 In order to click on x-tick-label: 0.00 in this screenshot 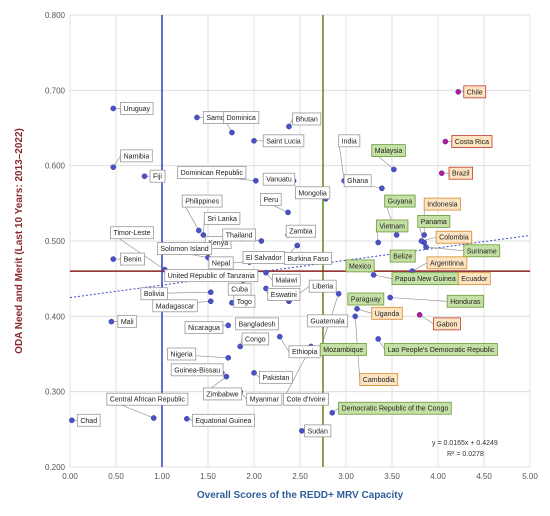, I will do `click(70, 476)`.